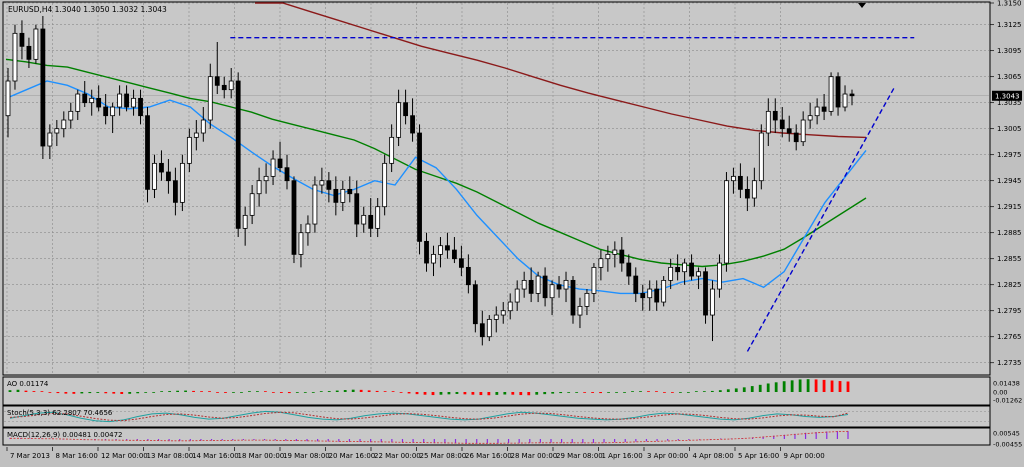 The height and width of the screenshot is (467, 1024). What do you see at coordinates (1009, 363) in the screenshot?
I see `price-tick-label: 1.2735` at bounding box center [1009, 363].